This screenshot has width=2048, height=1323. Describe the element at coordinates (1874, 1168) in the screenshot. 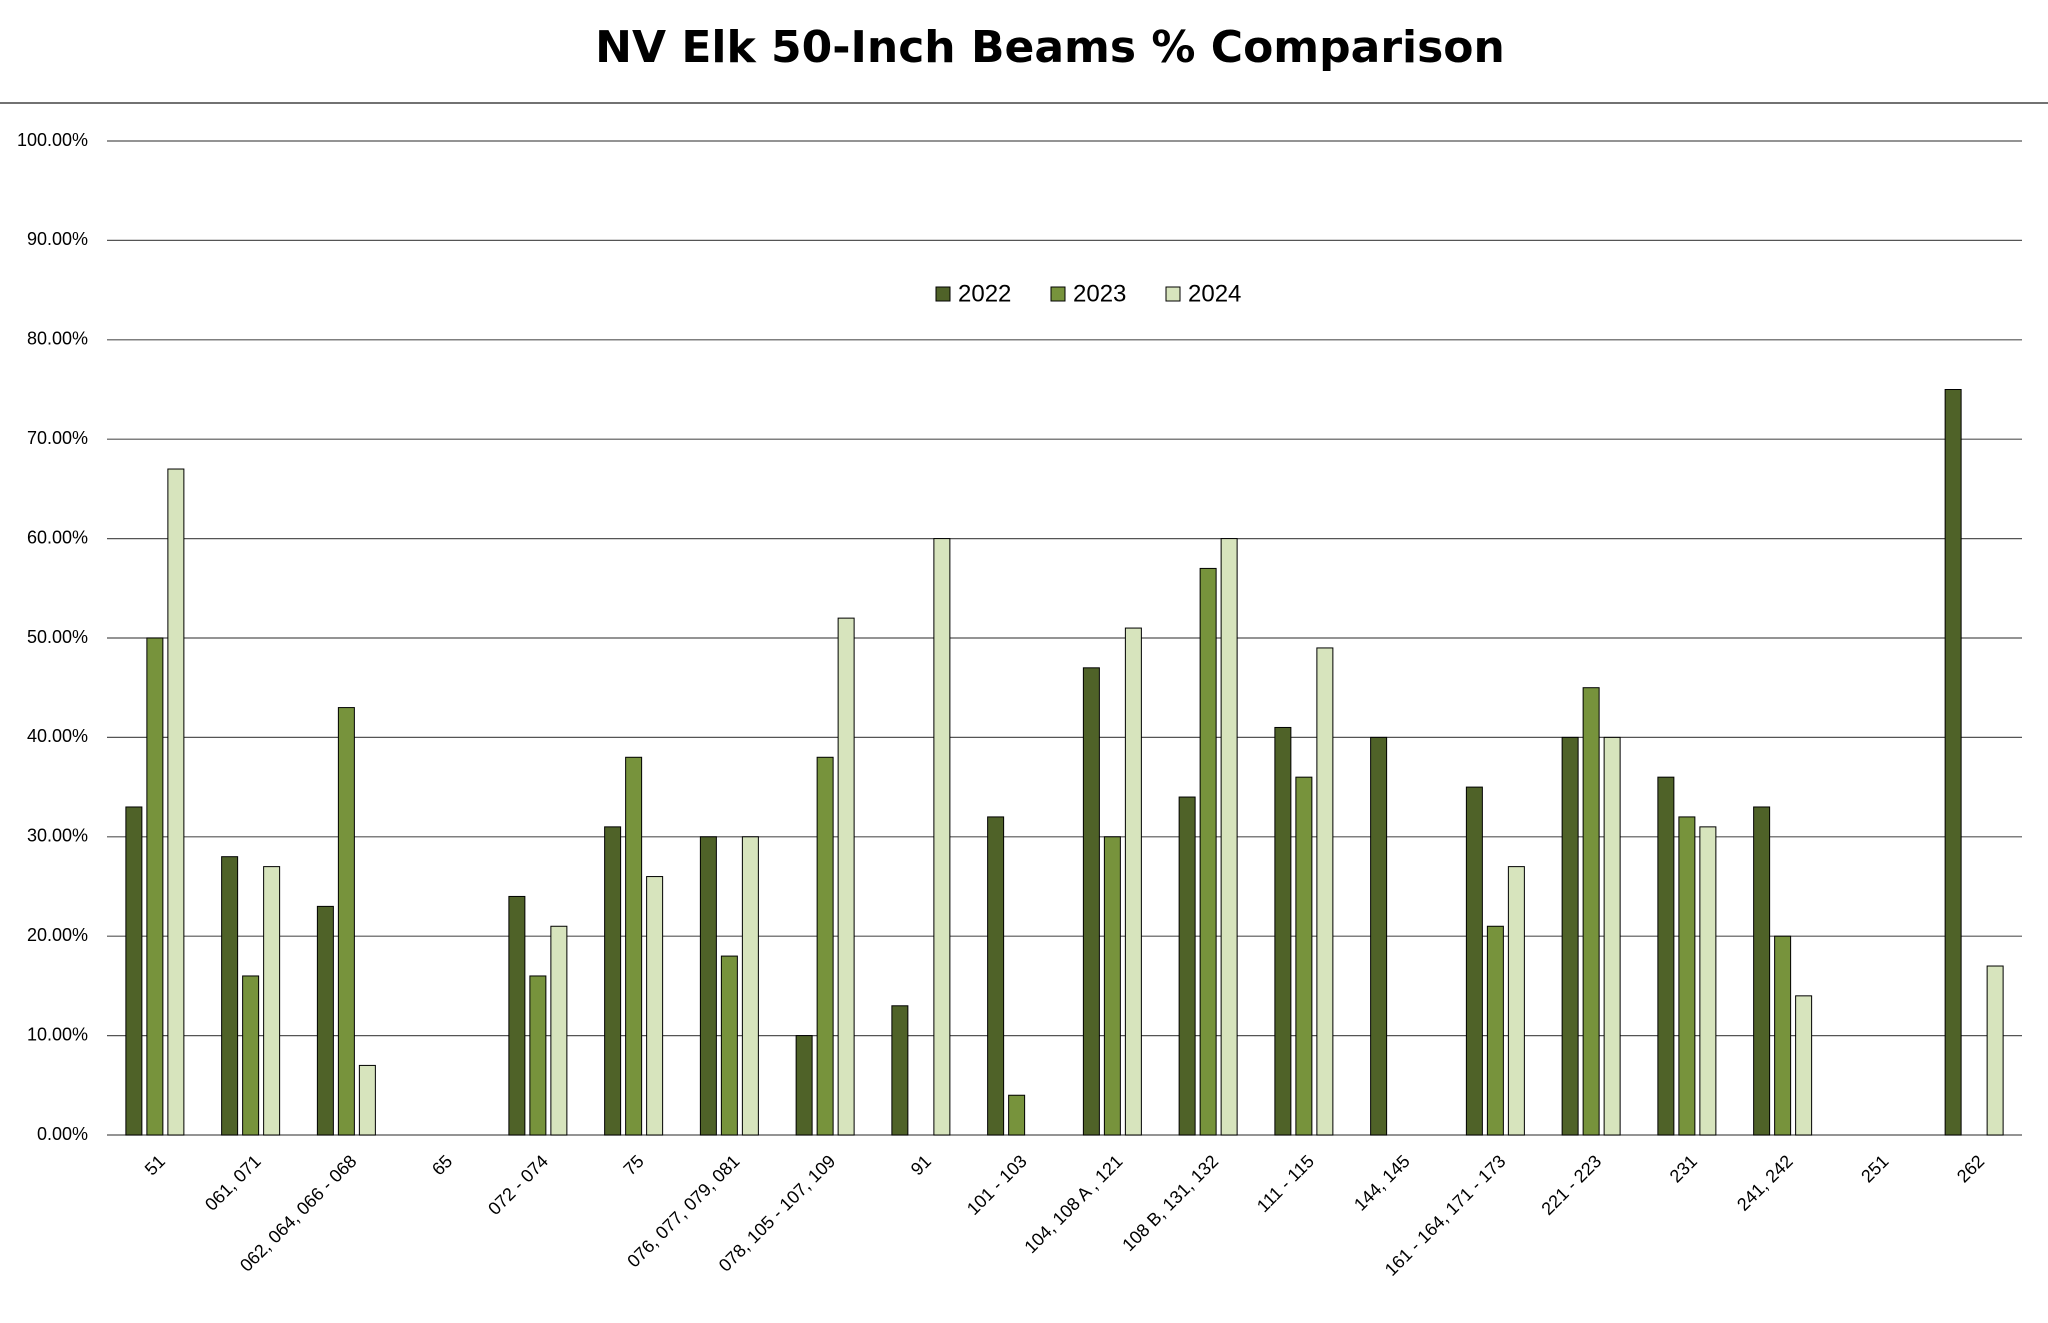

I see `x-tick-label: 251` at that location.